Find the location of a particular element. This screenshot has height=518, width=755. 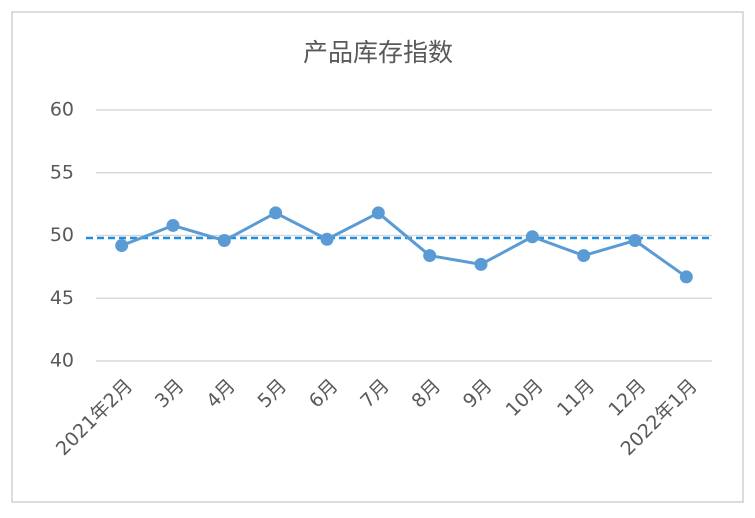

y-tick-label: 55 is located at coordinates (62, 172).